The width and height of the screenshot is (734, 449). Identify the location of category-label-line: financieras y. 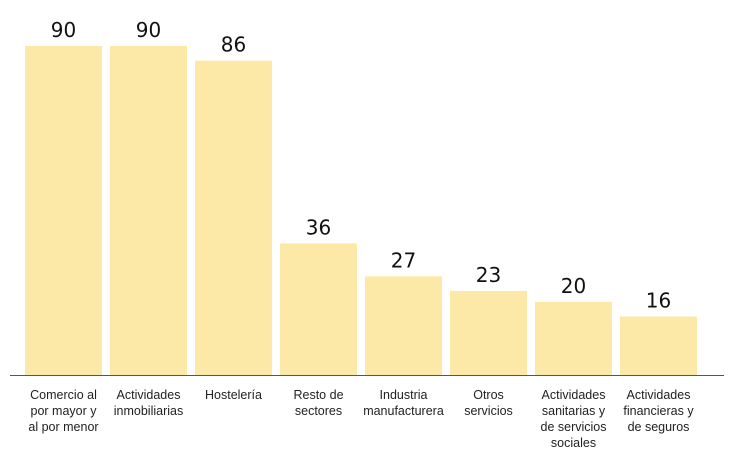
(658, 411).